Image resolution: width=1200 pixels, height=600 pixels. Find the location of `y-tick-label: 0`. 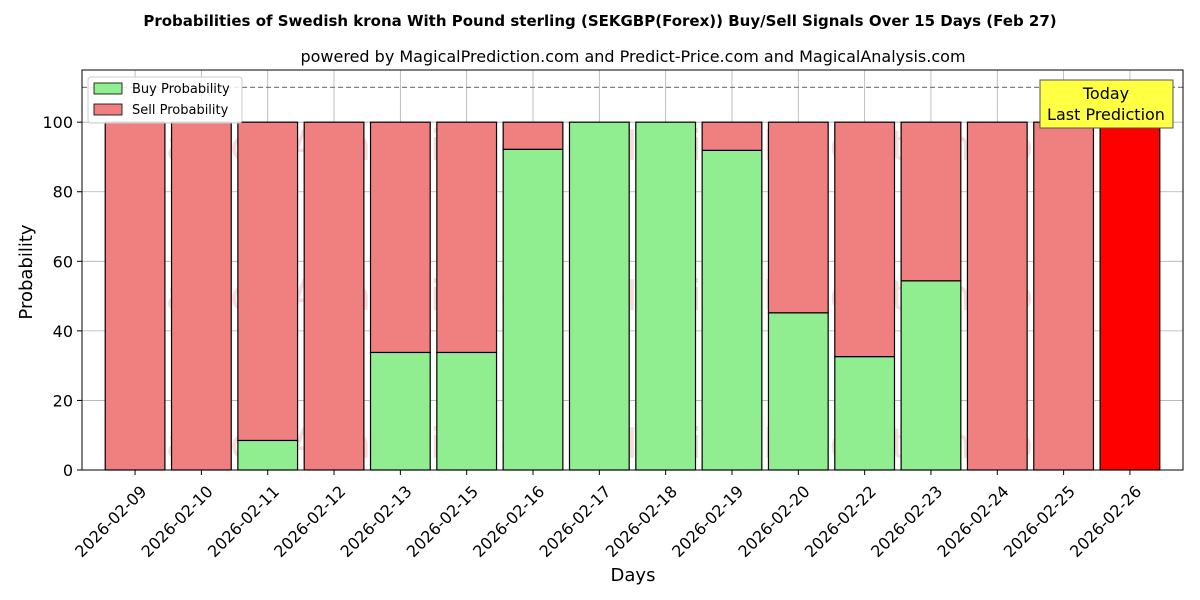

y-tick-label: 0 is located at coordinates (68, 470).